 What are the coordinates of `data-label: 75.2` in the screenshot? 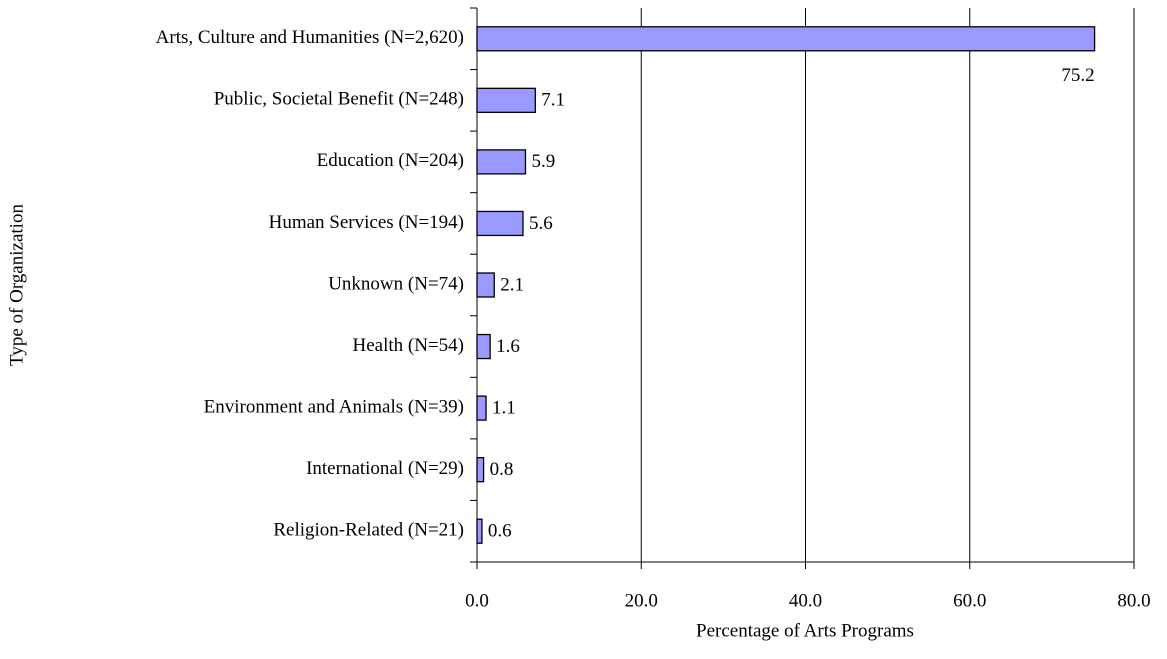 It's located at (1077, 75).